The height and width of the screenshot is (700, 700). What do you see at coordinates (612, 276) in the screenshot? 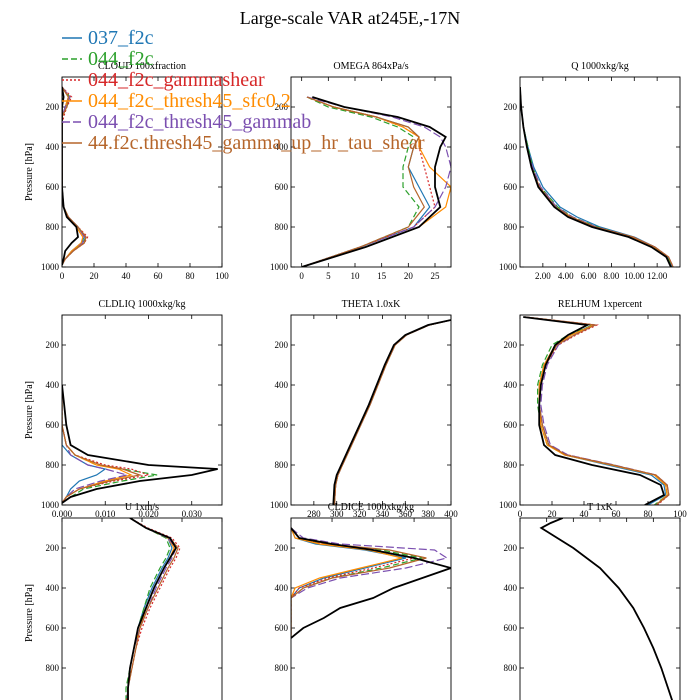
I see `x-tick-label: 8.00` at bounding box center [612, 276].